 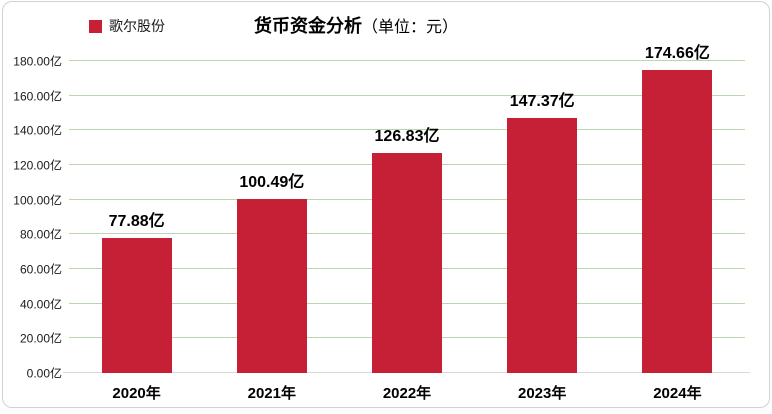 What do you see at coordinates (37, 200) in the screenshot?
I see `y-tick-label: 100.00亿` at bounding box center [37, 200].